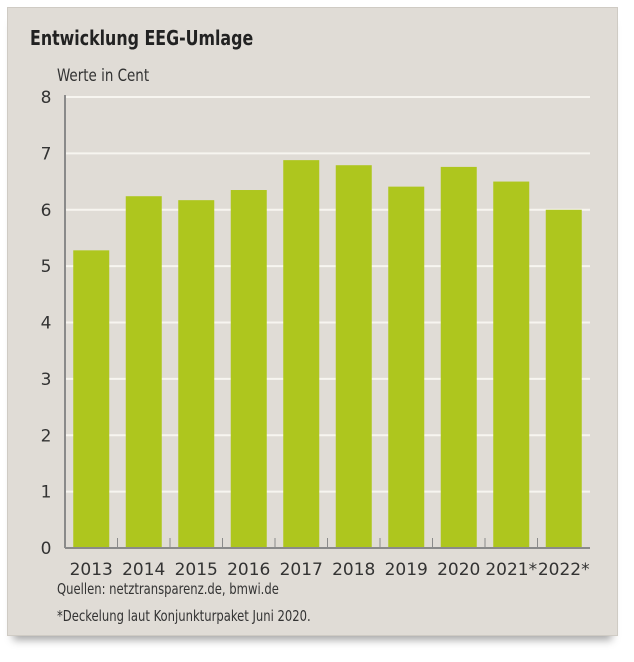 This screenshot has height=662, width=634. Describe the element at coordinates (564, 570) in the screenshot. I see `x-tick-label: 2022*` at that location.